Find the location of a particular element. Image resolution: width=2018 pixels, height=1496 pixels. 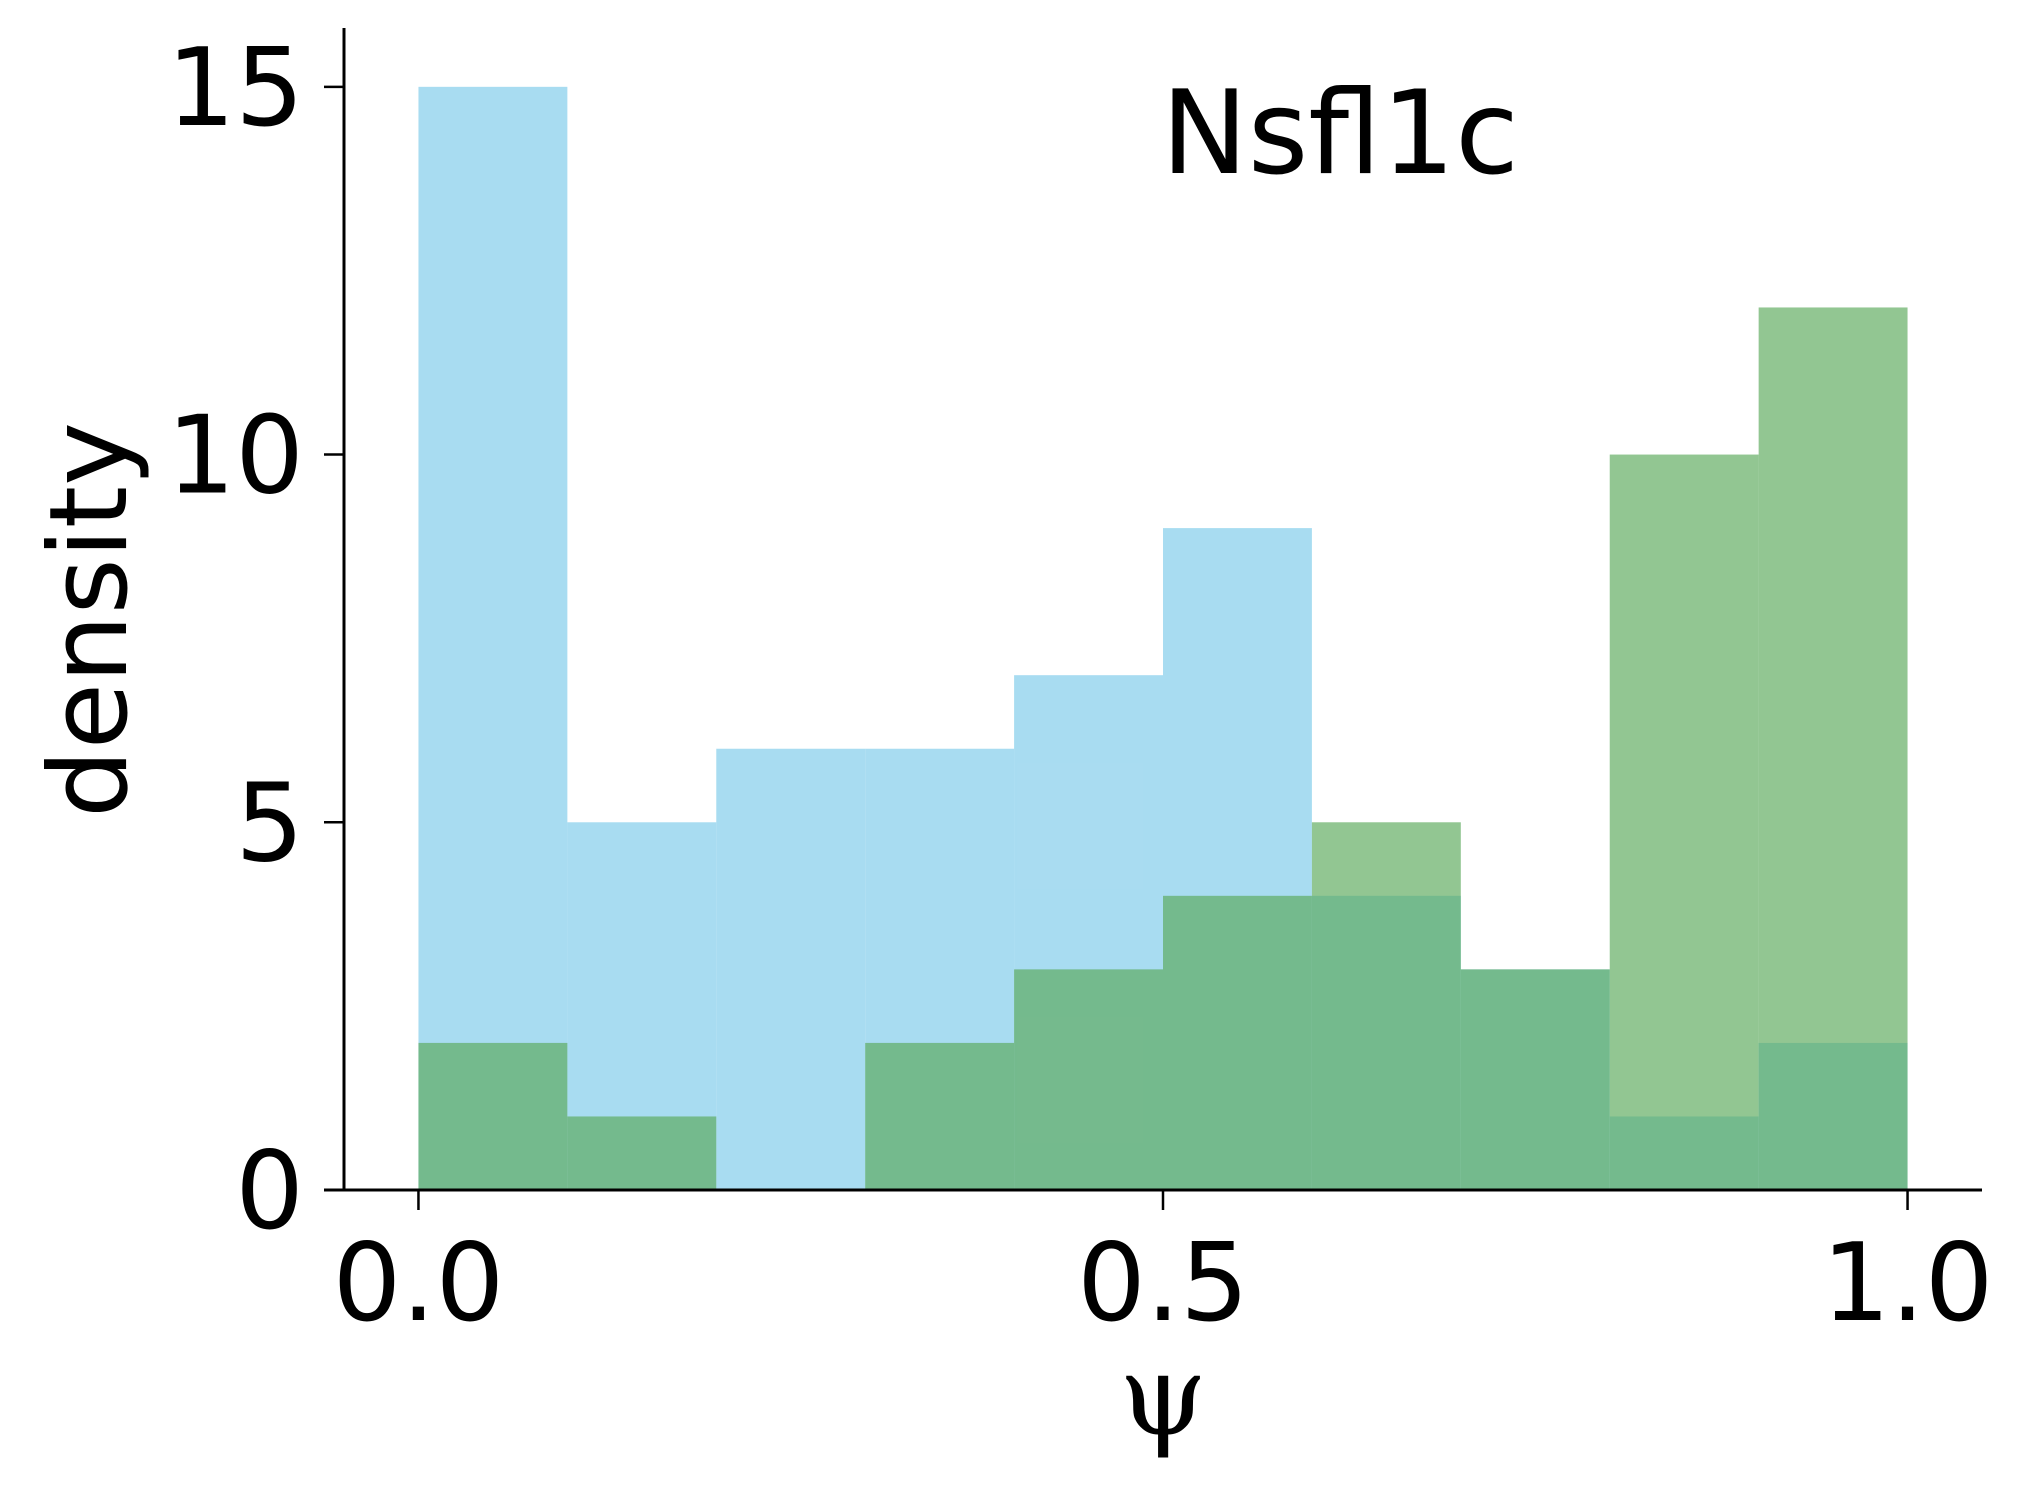

x-axis-label: ψ is located at coordinates (1163, 1396).